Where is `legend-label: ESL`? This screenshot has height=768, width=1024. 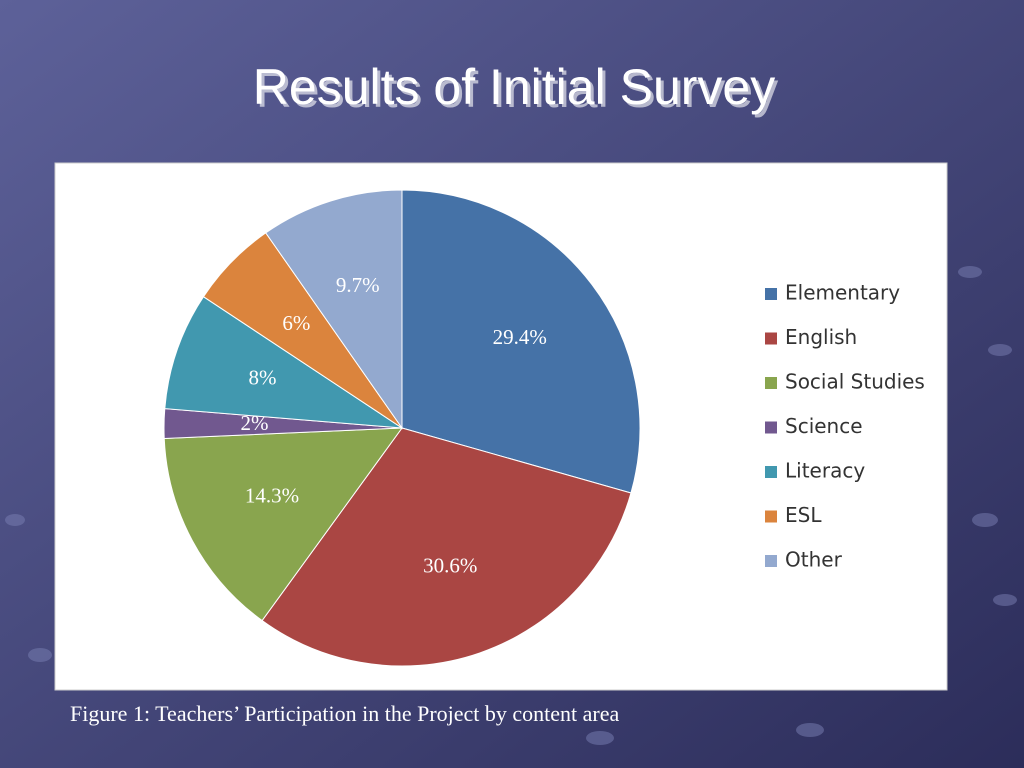 legend-label: ESL is located at coordinates (803, 515).